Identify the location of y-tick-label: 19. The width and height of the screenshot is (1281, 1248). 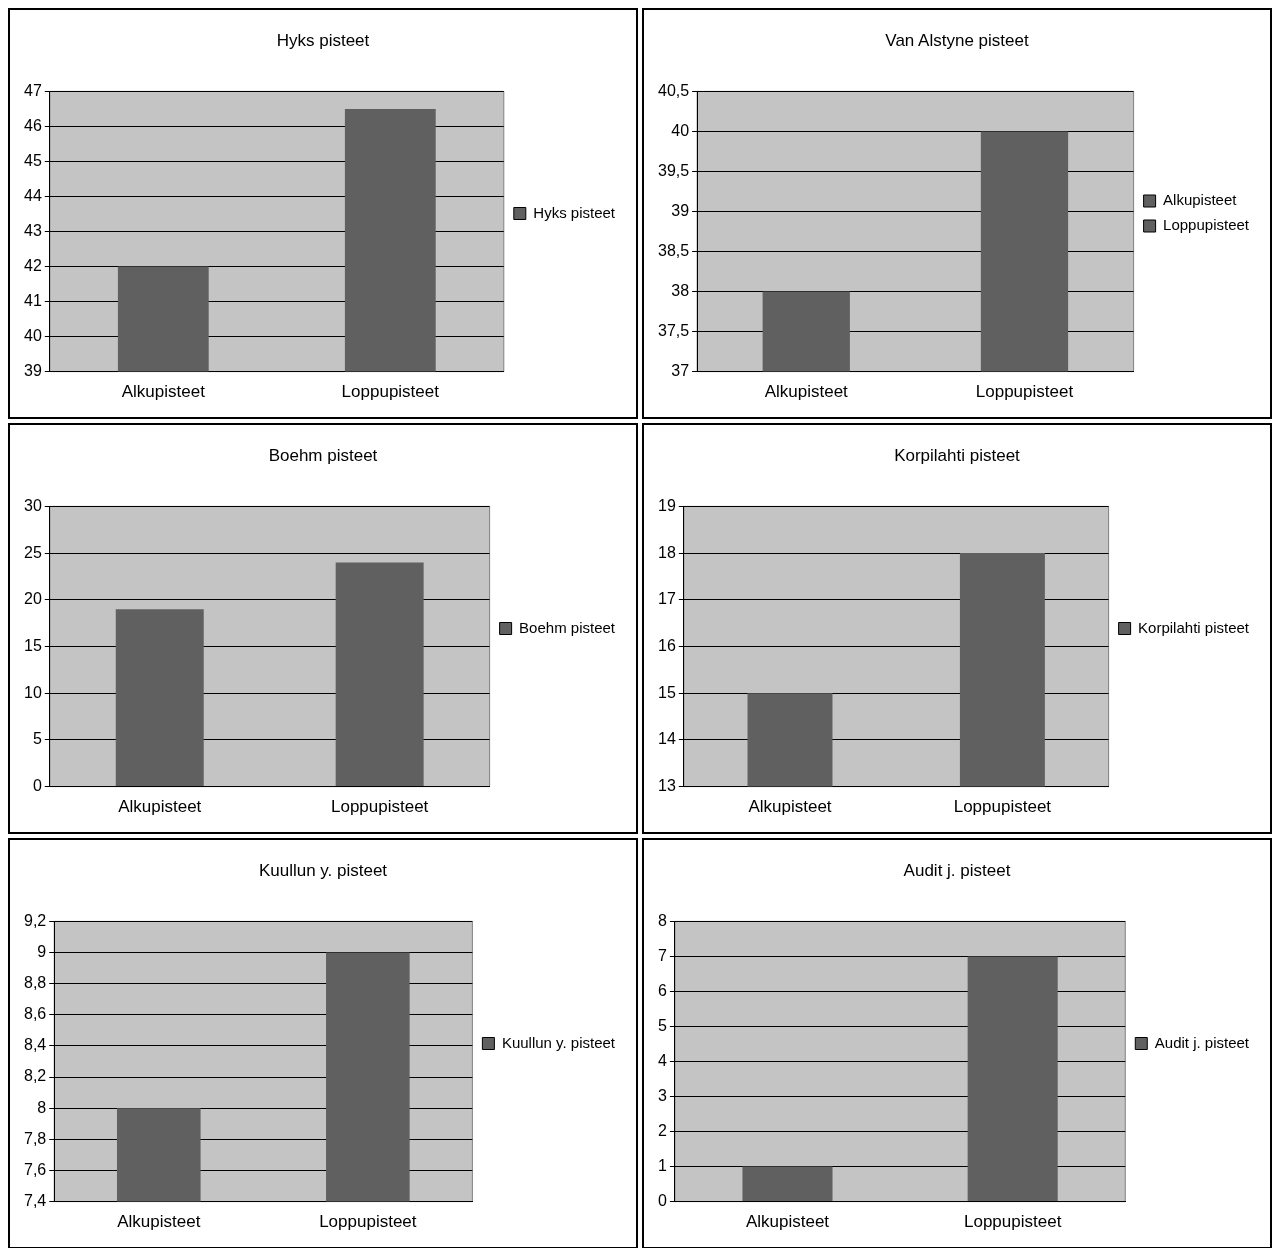
(667, 505).